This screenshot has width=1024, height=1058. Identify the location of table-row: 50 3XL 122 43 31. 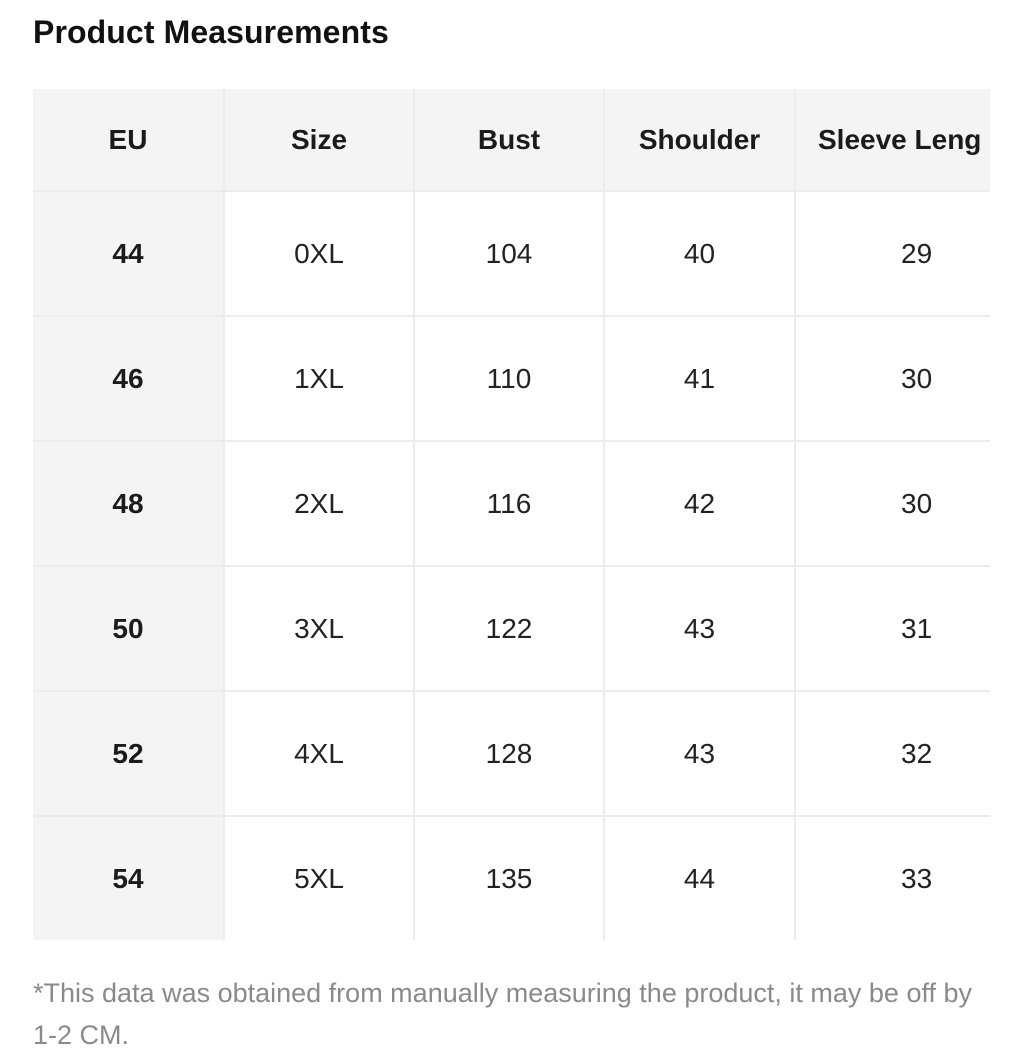
(511, 629).